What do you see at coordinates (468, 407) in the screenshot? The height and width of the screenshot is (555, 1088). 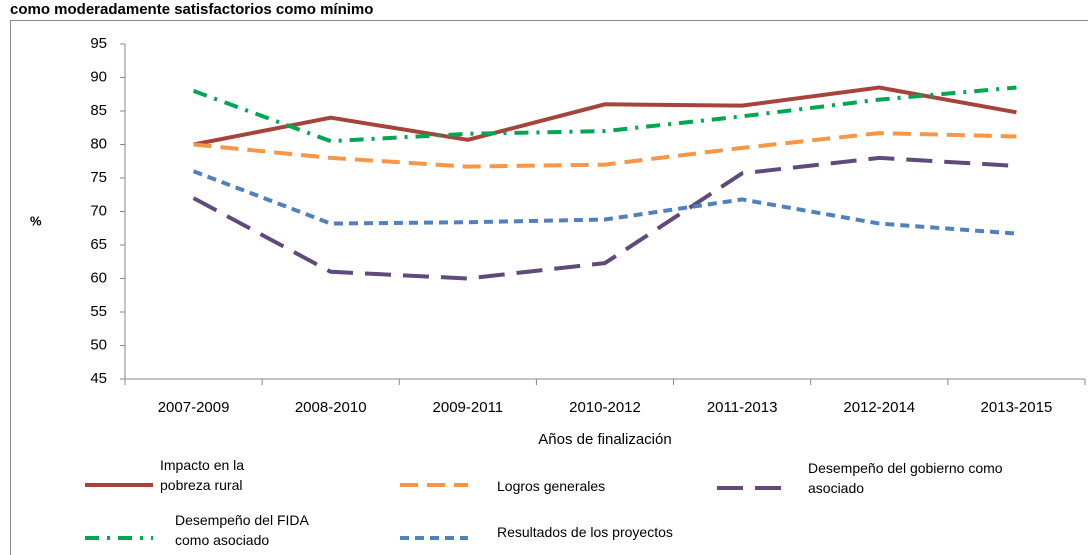 I see `x-tick-label: 2009-2011` at bounding box center [468, 407].